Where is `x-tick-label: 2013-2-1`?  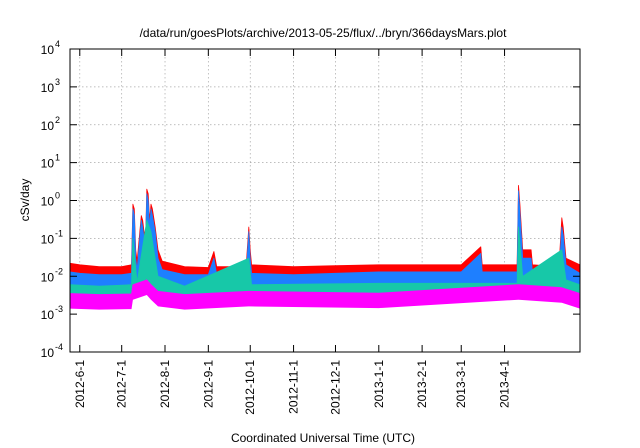
x-tick-label: 2013-2-1 is located at coordinates (422, 384).